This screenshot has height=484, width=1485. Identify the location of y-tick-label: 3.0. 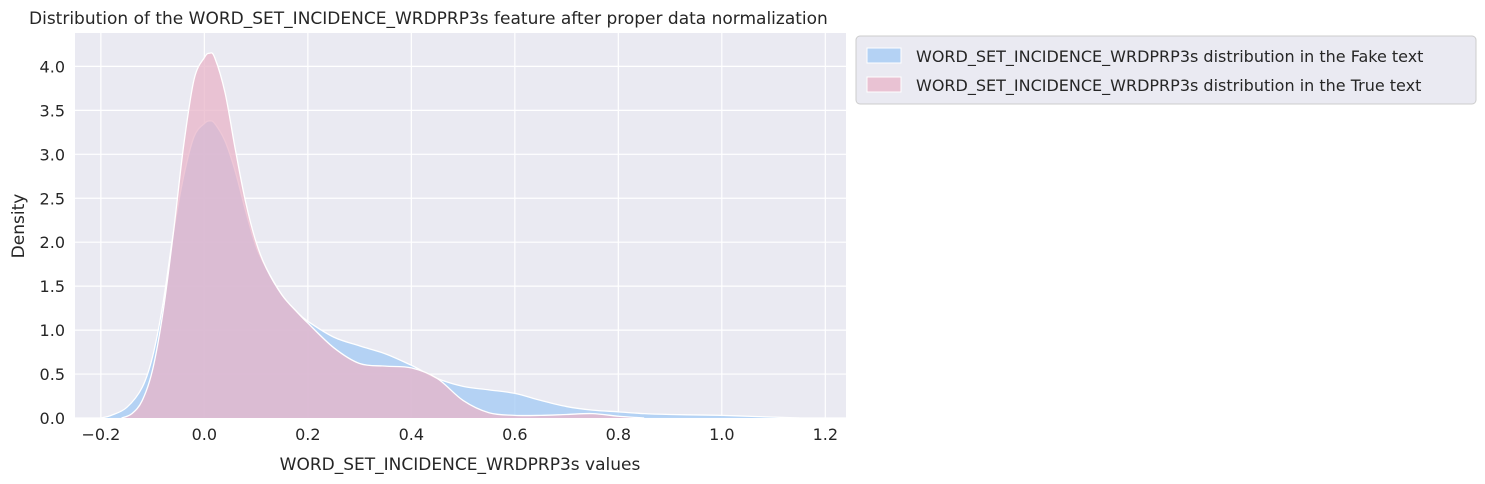
(52, 154).